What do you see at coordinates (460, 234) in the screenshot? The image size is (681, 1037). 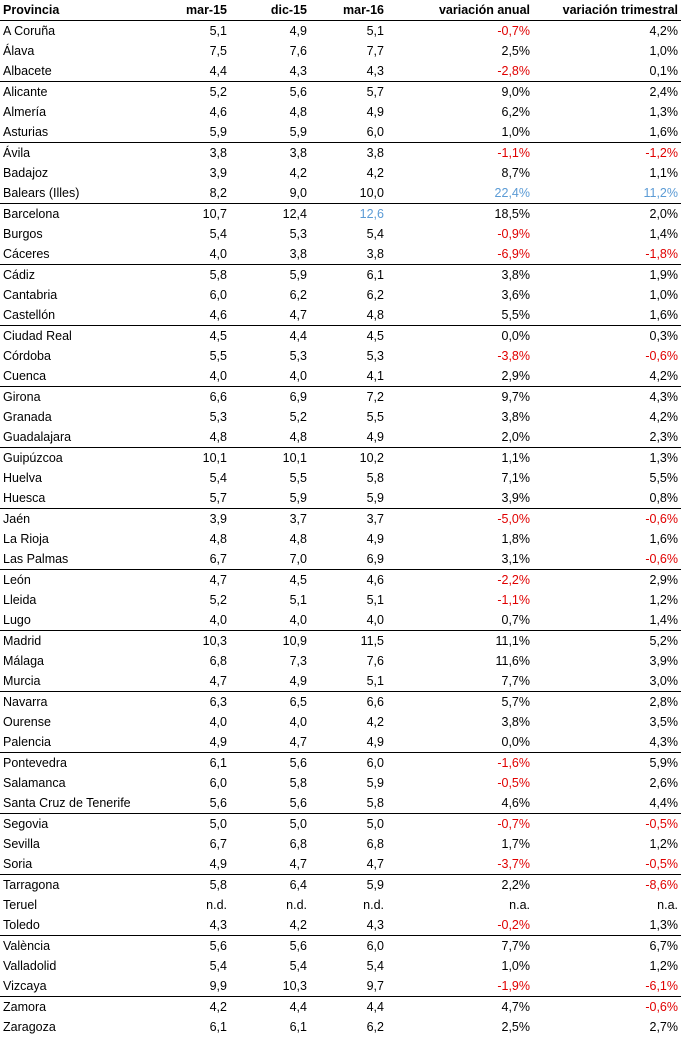 I see `cell-variacion-anual: -0,9%` at bounding box center [460, 234].